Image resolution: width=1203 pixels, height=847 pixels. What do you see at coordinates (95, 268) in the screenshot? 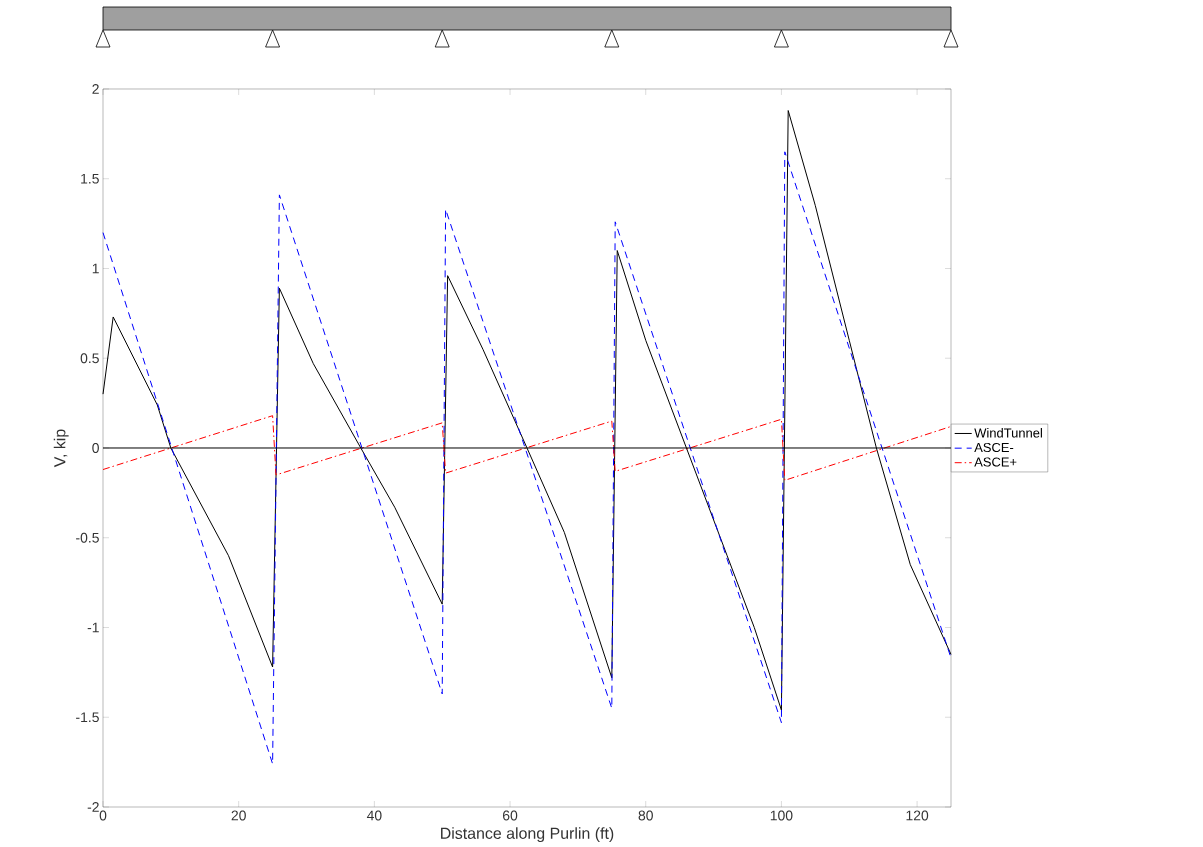
I see `y-tick-label: 1` at bounding box center [95, 268].